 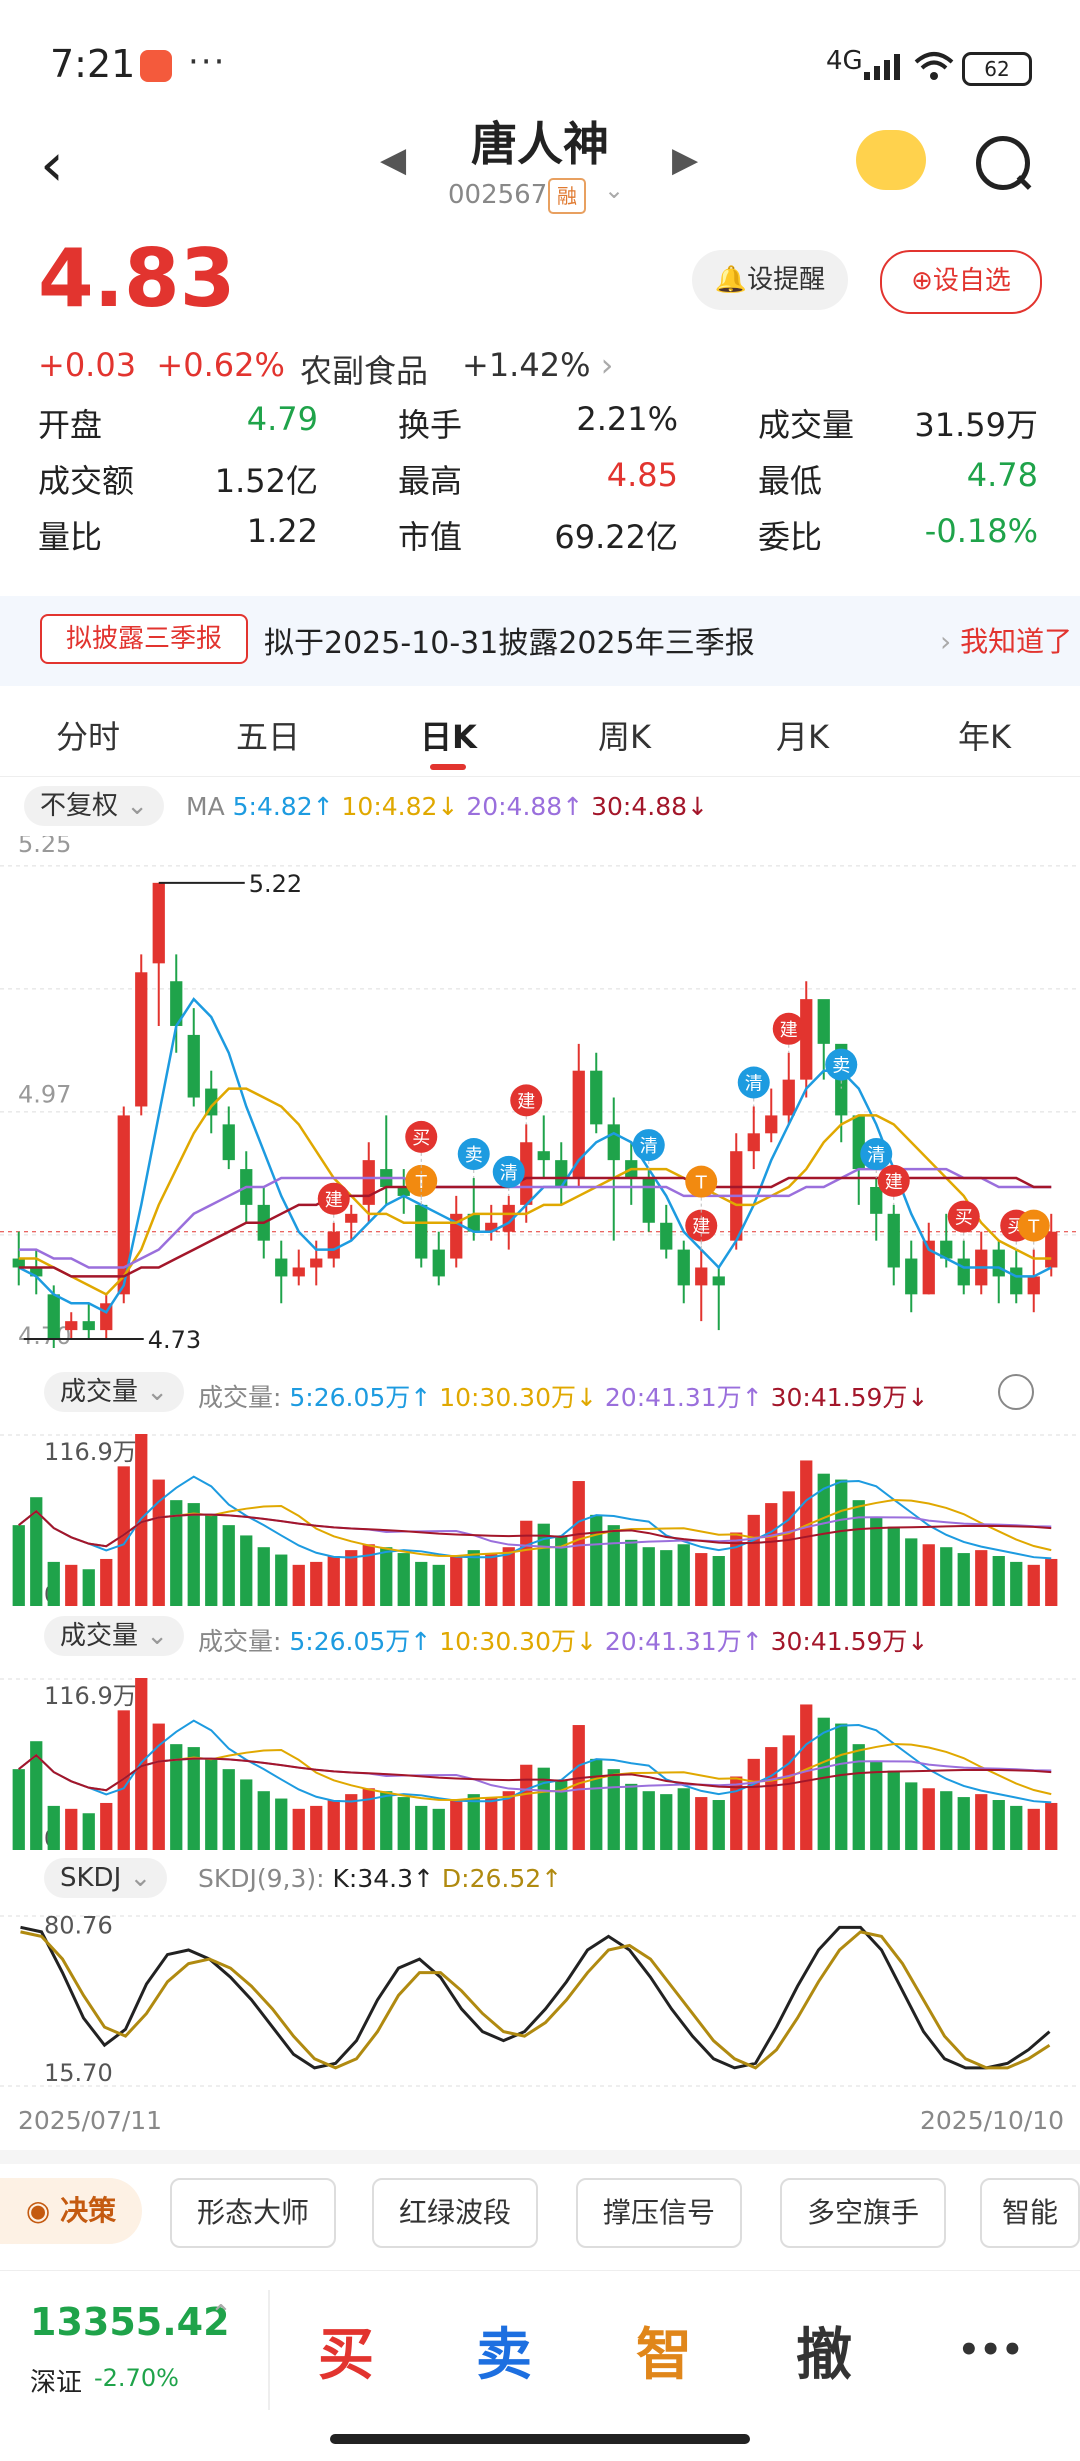 What do you see at coordinates (88, 737) in the screenshot?
I see `tab-0: 分时` at bounding box center [88, 737].